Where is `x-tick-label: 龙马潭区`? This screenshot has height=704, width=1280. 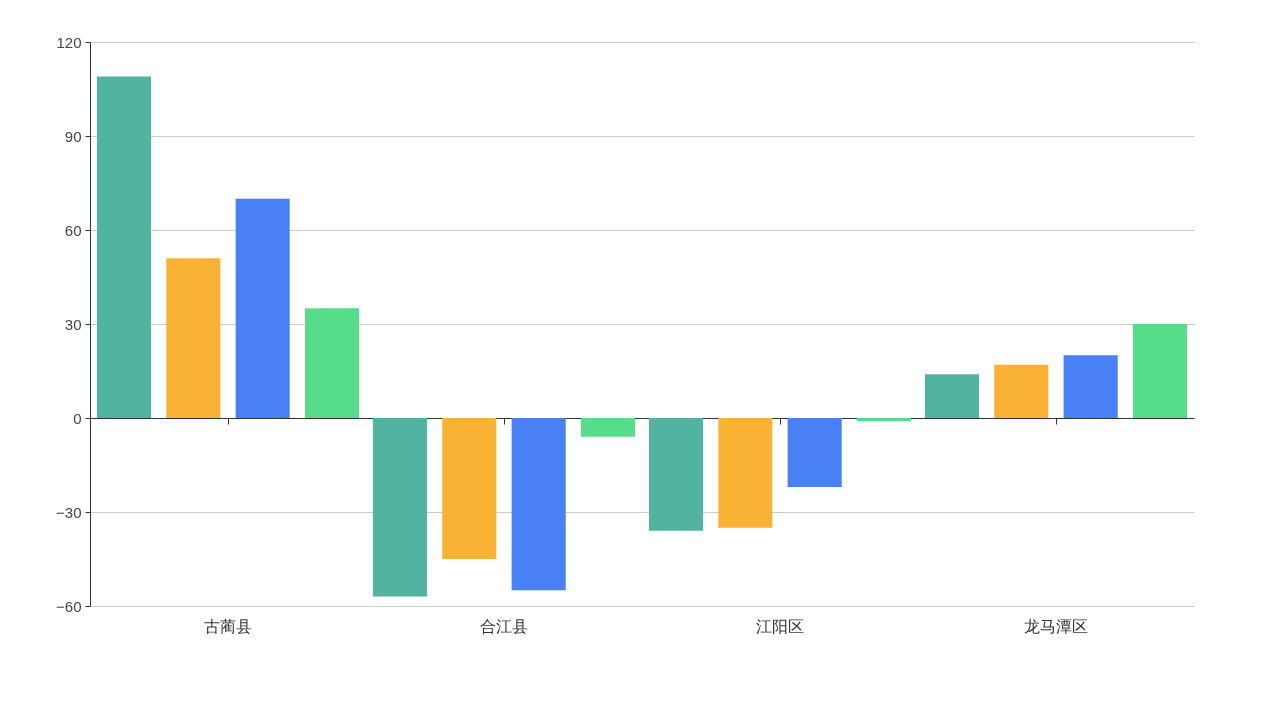
x-tick-label: 龙马潭区 is located at coordinates (1056, 626).